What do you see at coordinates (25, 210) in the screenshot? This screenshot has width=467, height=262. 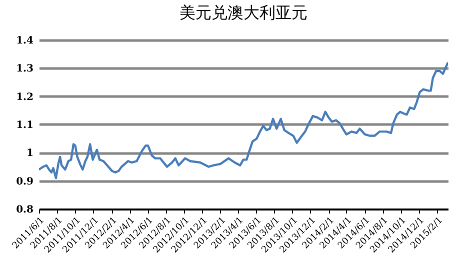 I see `y-tick-label: 0.8` at bounding box center [25, 210].